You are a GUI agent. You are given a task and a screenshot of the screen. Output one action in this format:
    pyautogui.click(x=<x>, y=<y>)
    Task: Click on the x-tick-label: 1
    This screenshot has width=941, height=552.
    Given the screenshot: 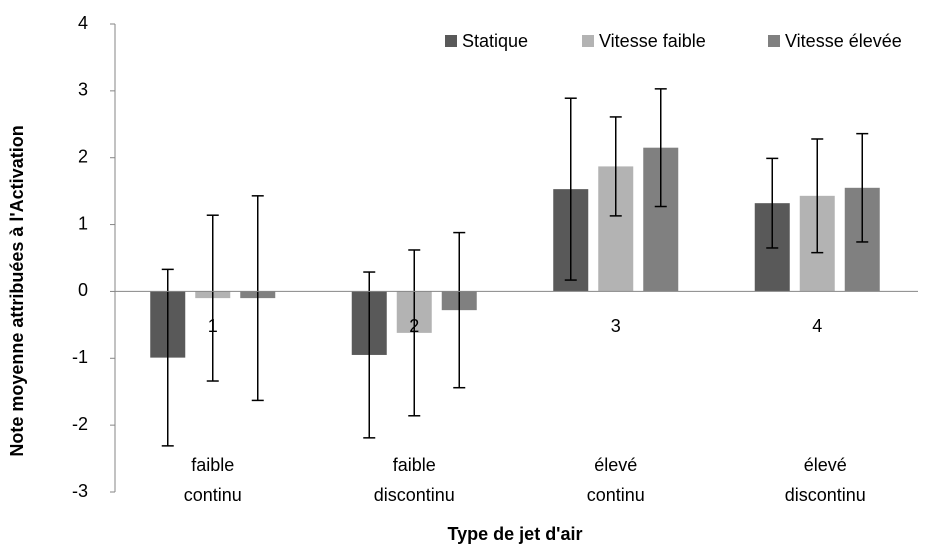 What is the action you would take?
    pyautogui.click(x=213, y=326)
    